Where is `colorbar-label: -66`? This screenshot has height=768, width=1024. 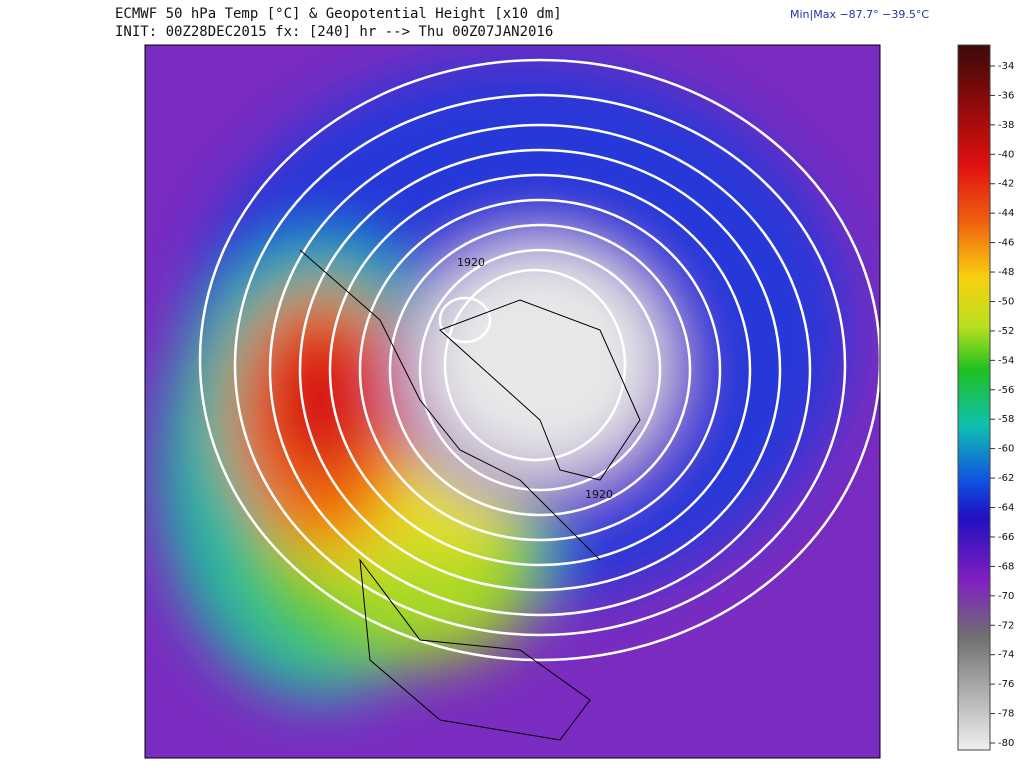 colorbar-label: -66 is located at coordinates (1006, 537).